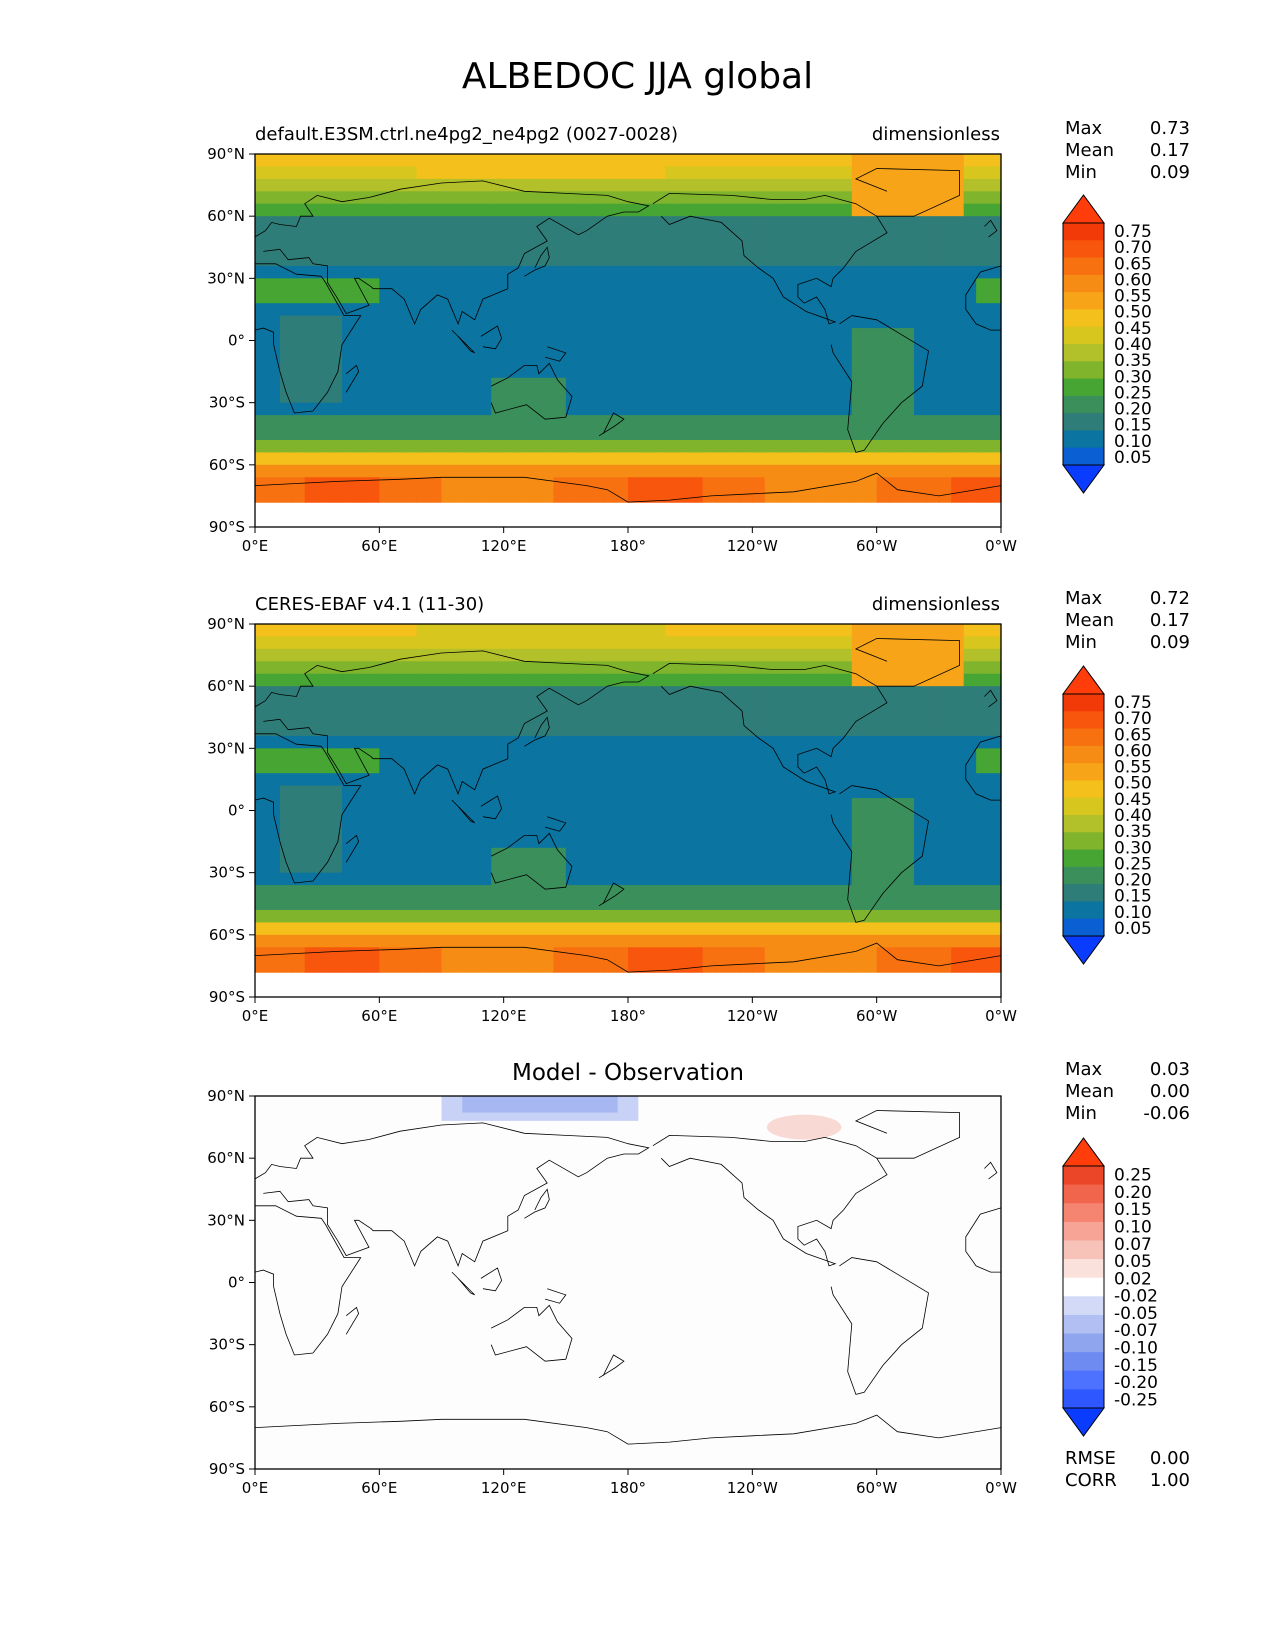 The width and height of the screenshot is (1275, 1650). I want to click on rmse-label: RMSE, so click(1090, 1458).